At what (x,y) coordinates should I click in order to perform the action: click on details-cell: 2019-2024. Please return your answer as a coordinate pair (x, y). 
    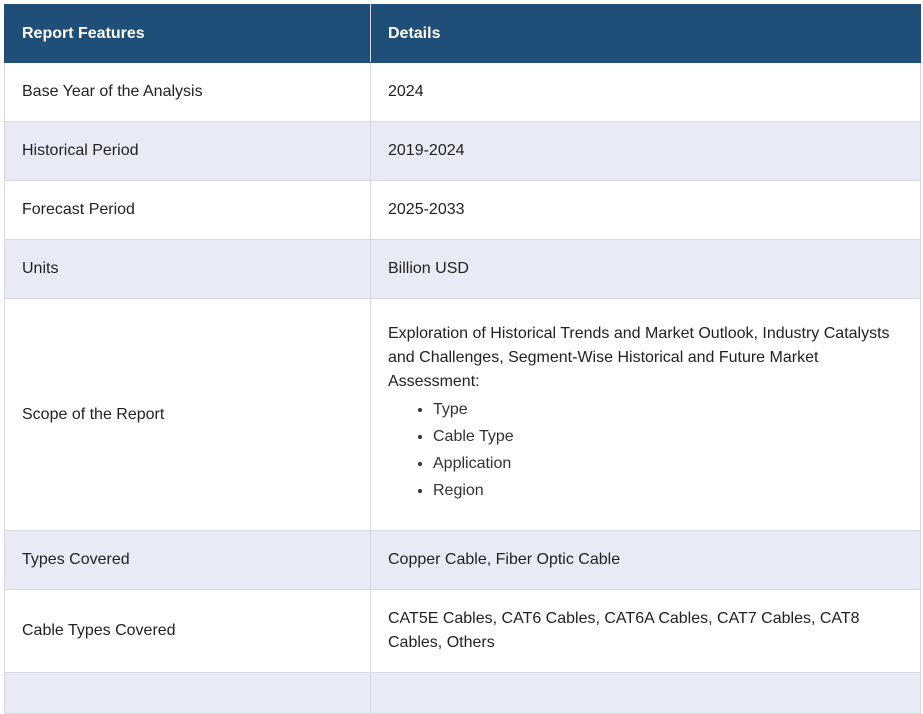
    Looking at the image, I should click on (645, 151).